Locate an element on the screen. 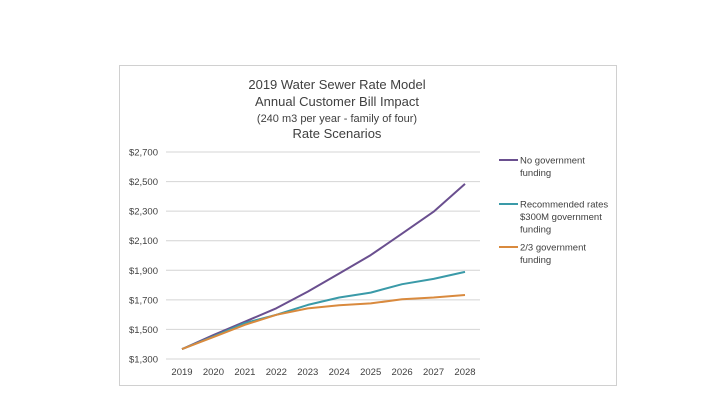 This screenshot has width=720, height=401. y-tick-label: $2,300 is located at coordinates (143, 212).